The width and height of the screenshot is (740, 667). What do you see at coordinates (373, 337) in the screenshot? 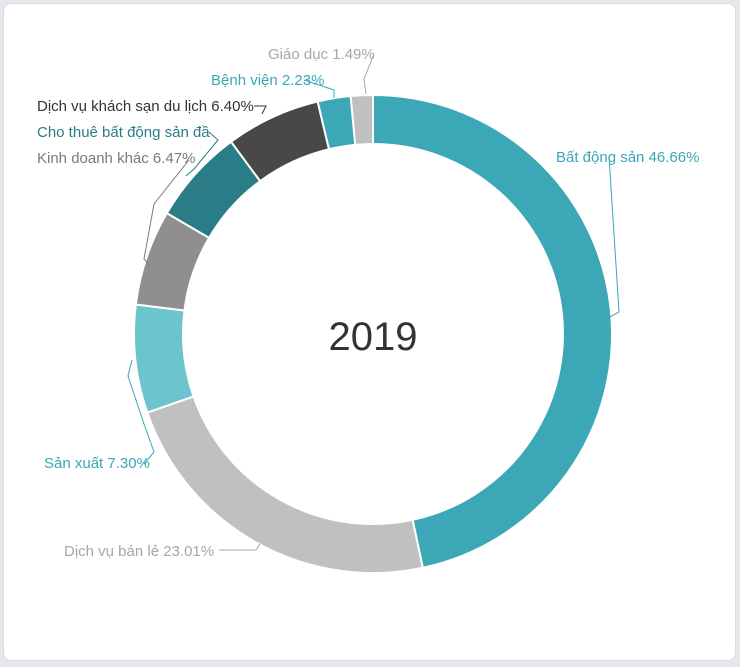
I see `center-year-label: 2019` at bounding box center [373, 337].